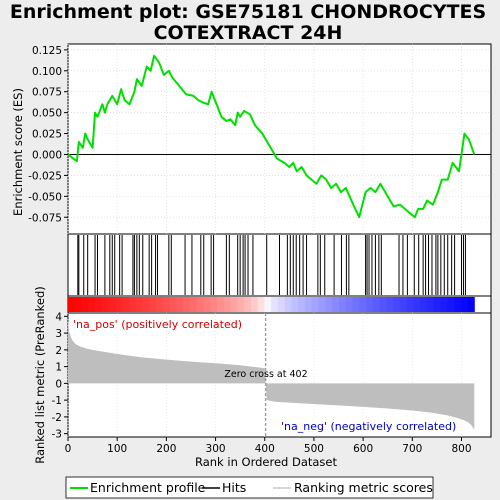 This screenshot has height=500, width=500. Describe the element at coordinates (271, 265) in the screenshot. I see `hits-layer` at that location.